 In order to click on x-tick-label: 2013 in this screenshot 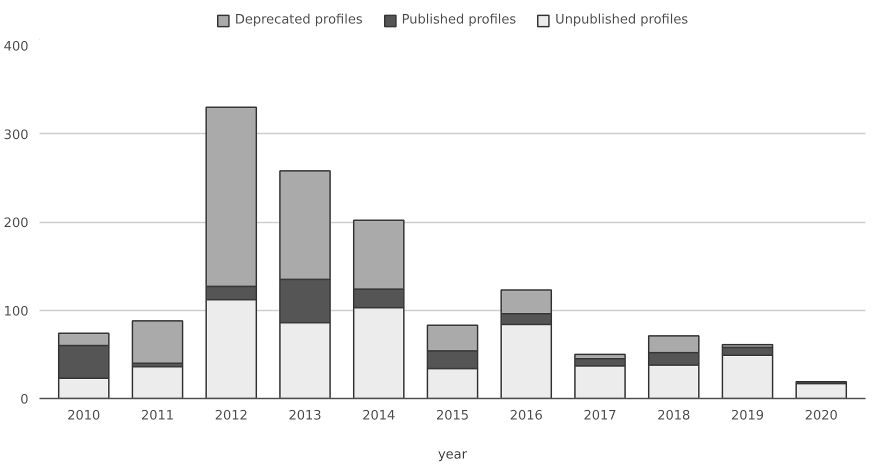, I will do `click(305, 416)`.